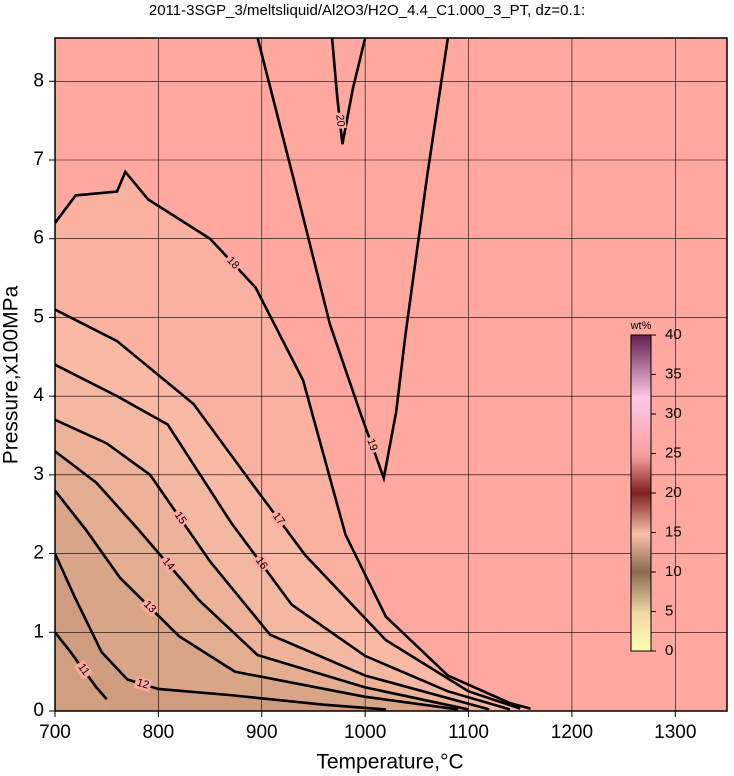 The height and width of the screenshot is (776, 734). Describe the element at coordinates (673, 373) in the screenshot. I see `colorbar-tick-label: 35` at that location.